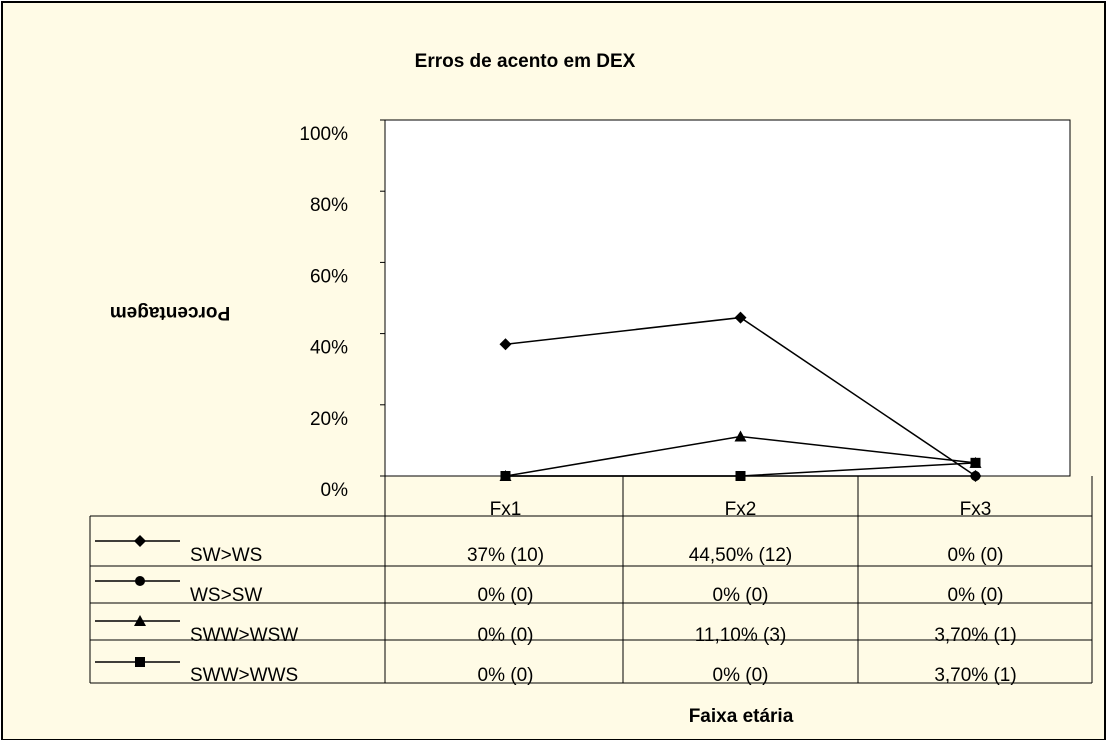 This screenshot has height=740, width=1107. What do you see at coordinates (976, 509) in the screenshot?
I see `x-tick-label: Fx3` at bounding box center [976, 509].